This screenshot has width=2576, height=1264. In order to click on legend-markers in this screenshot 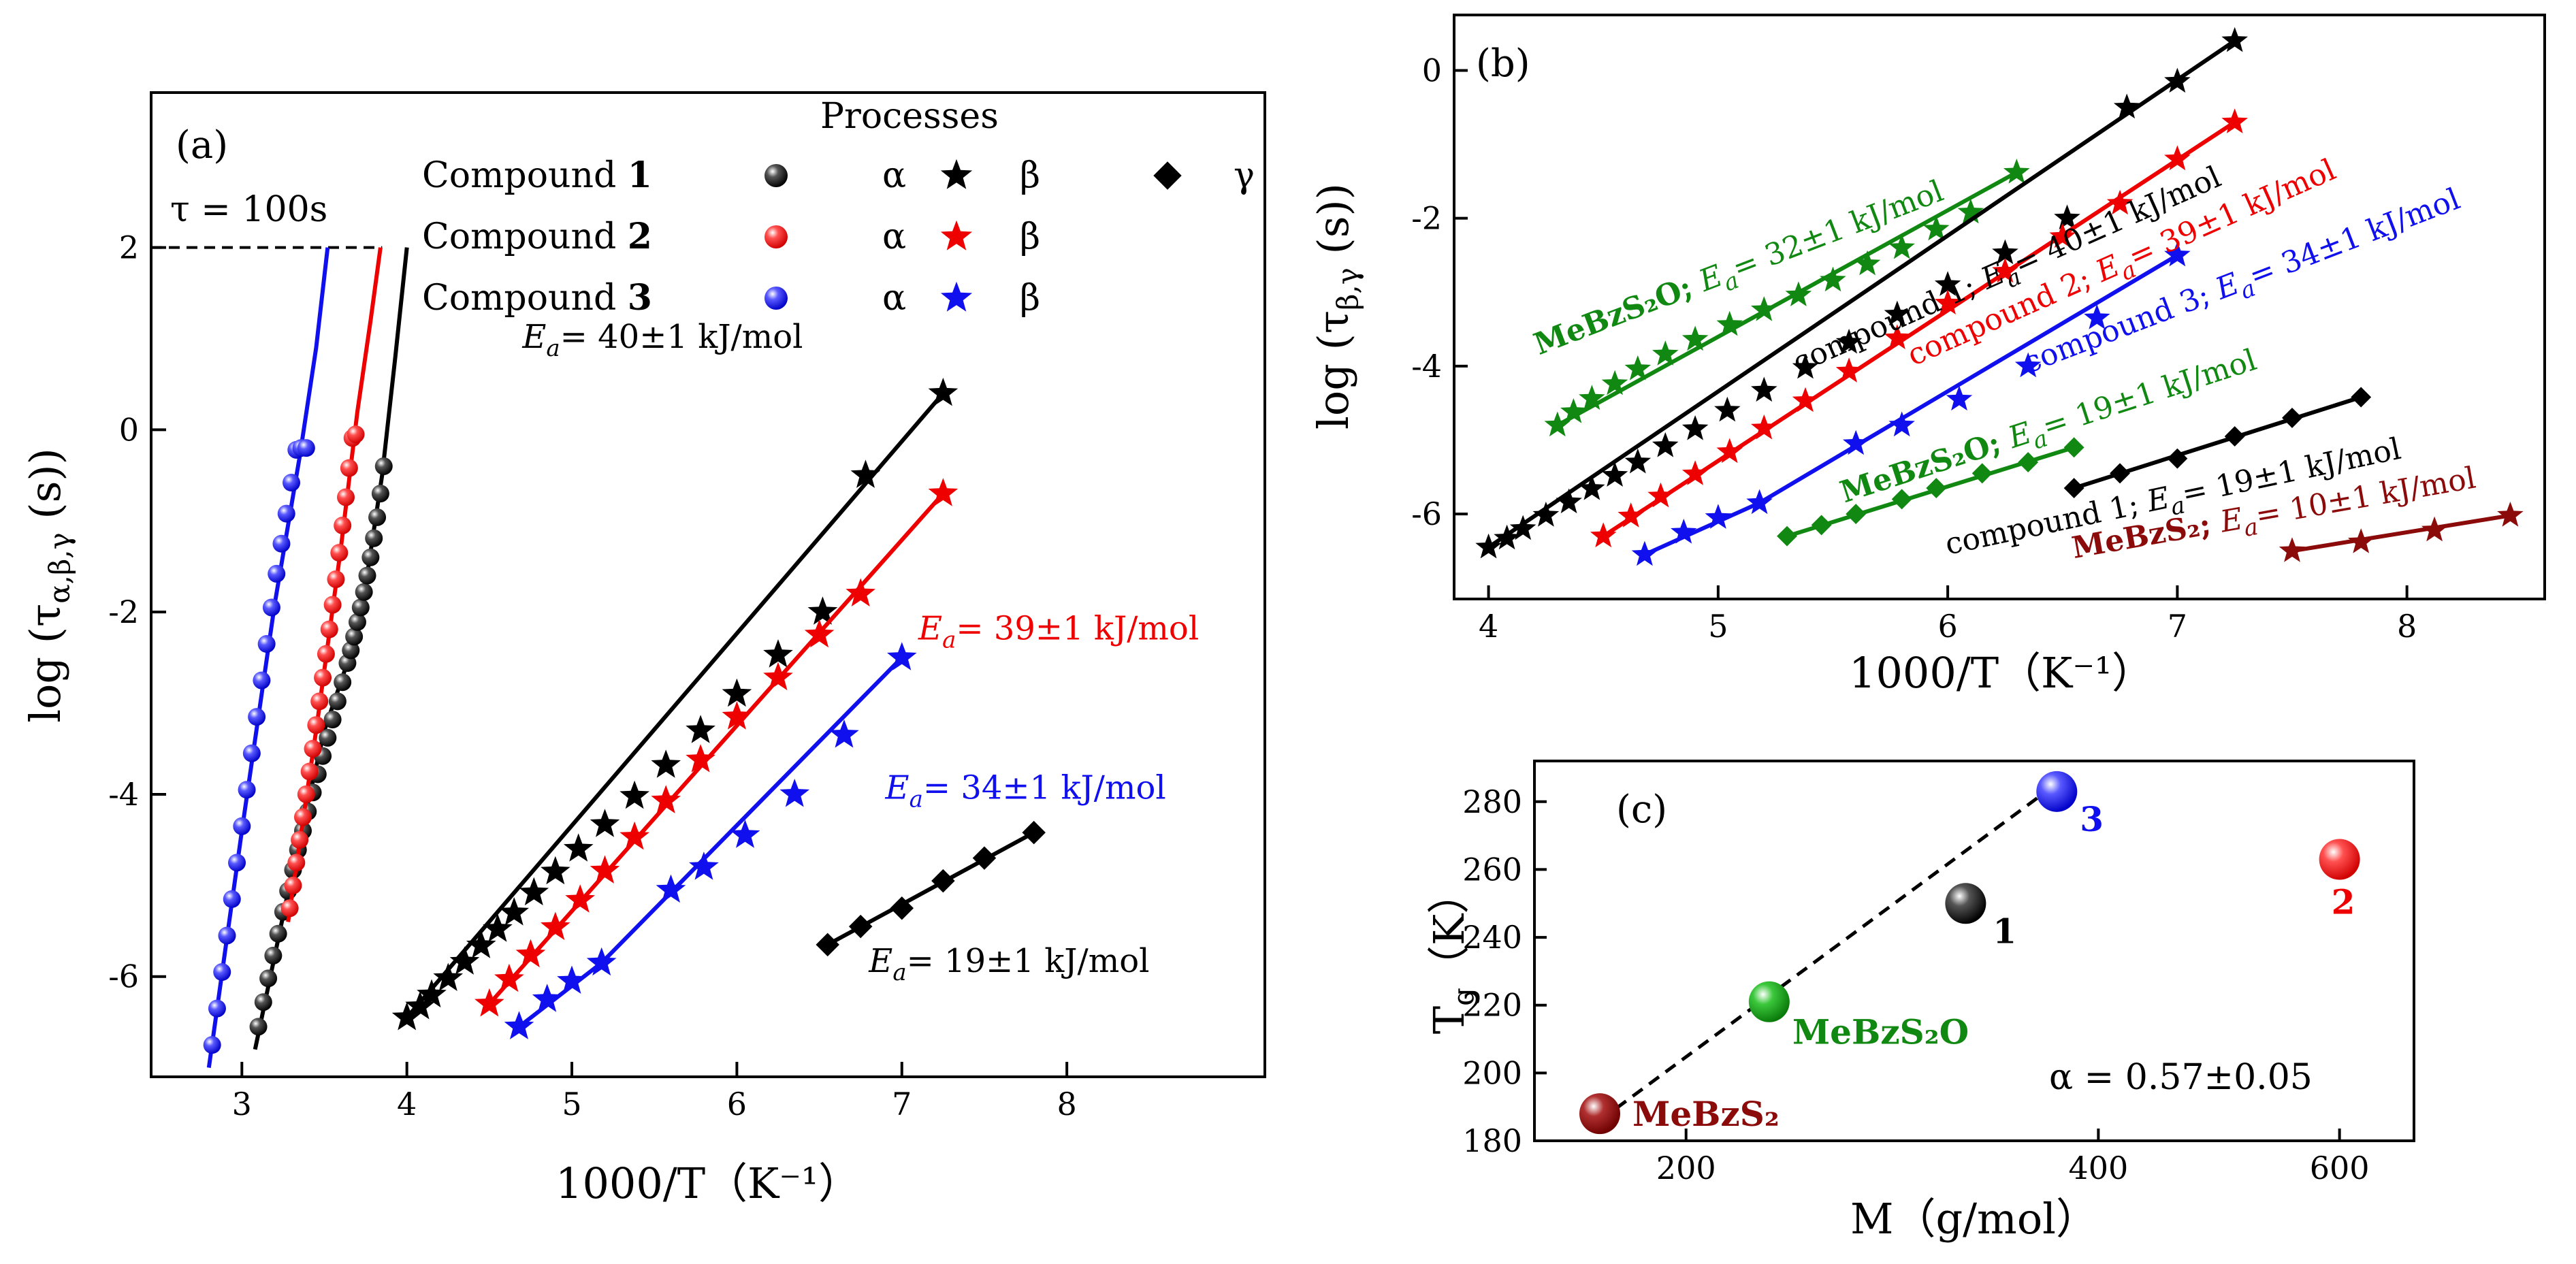, I will do `click(973, 235)`.